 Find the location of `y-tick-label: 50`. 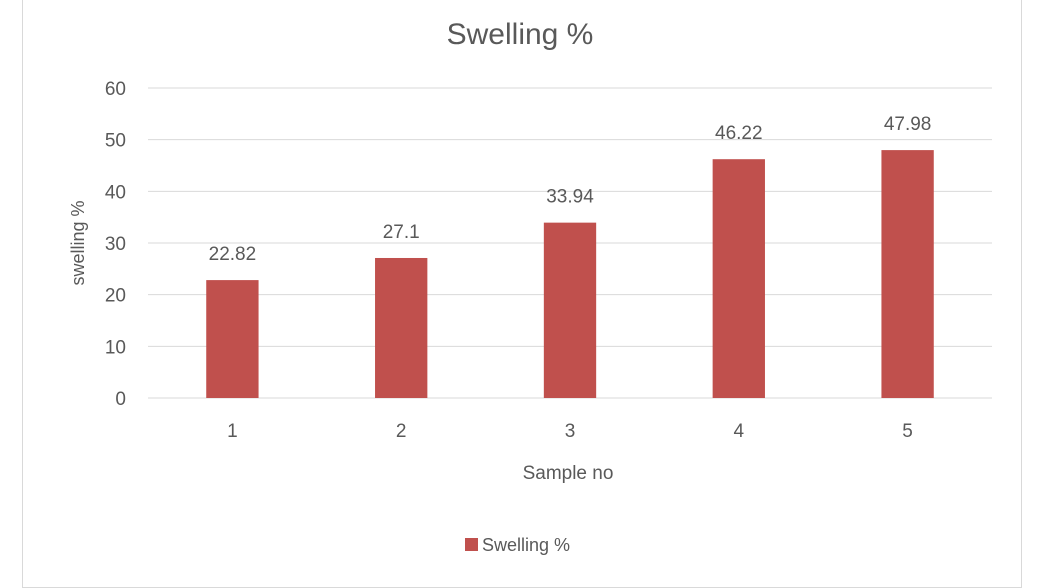

y-tick-label: 50 is located at coordinates (115, 141).